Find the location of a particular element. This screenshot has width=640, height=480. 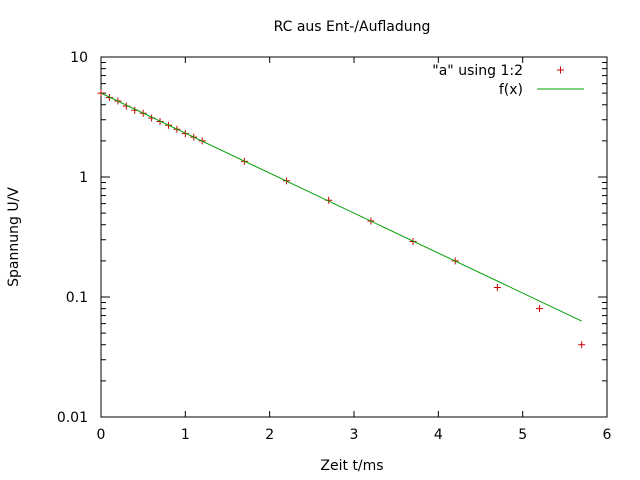

x-tick-label: 1 is located at coordinates (185, 435).